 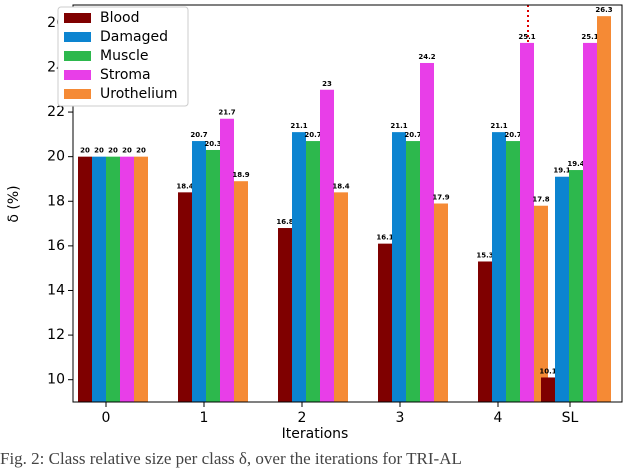 What do you see at coordinates (315, 434) in the screenshot?
I see `x-axis-label: Iterations` at bounding box center [315, 434].